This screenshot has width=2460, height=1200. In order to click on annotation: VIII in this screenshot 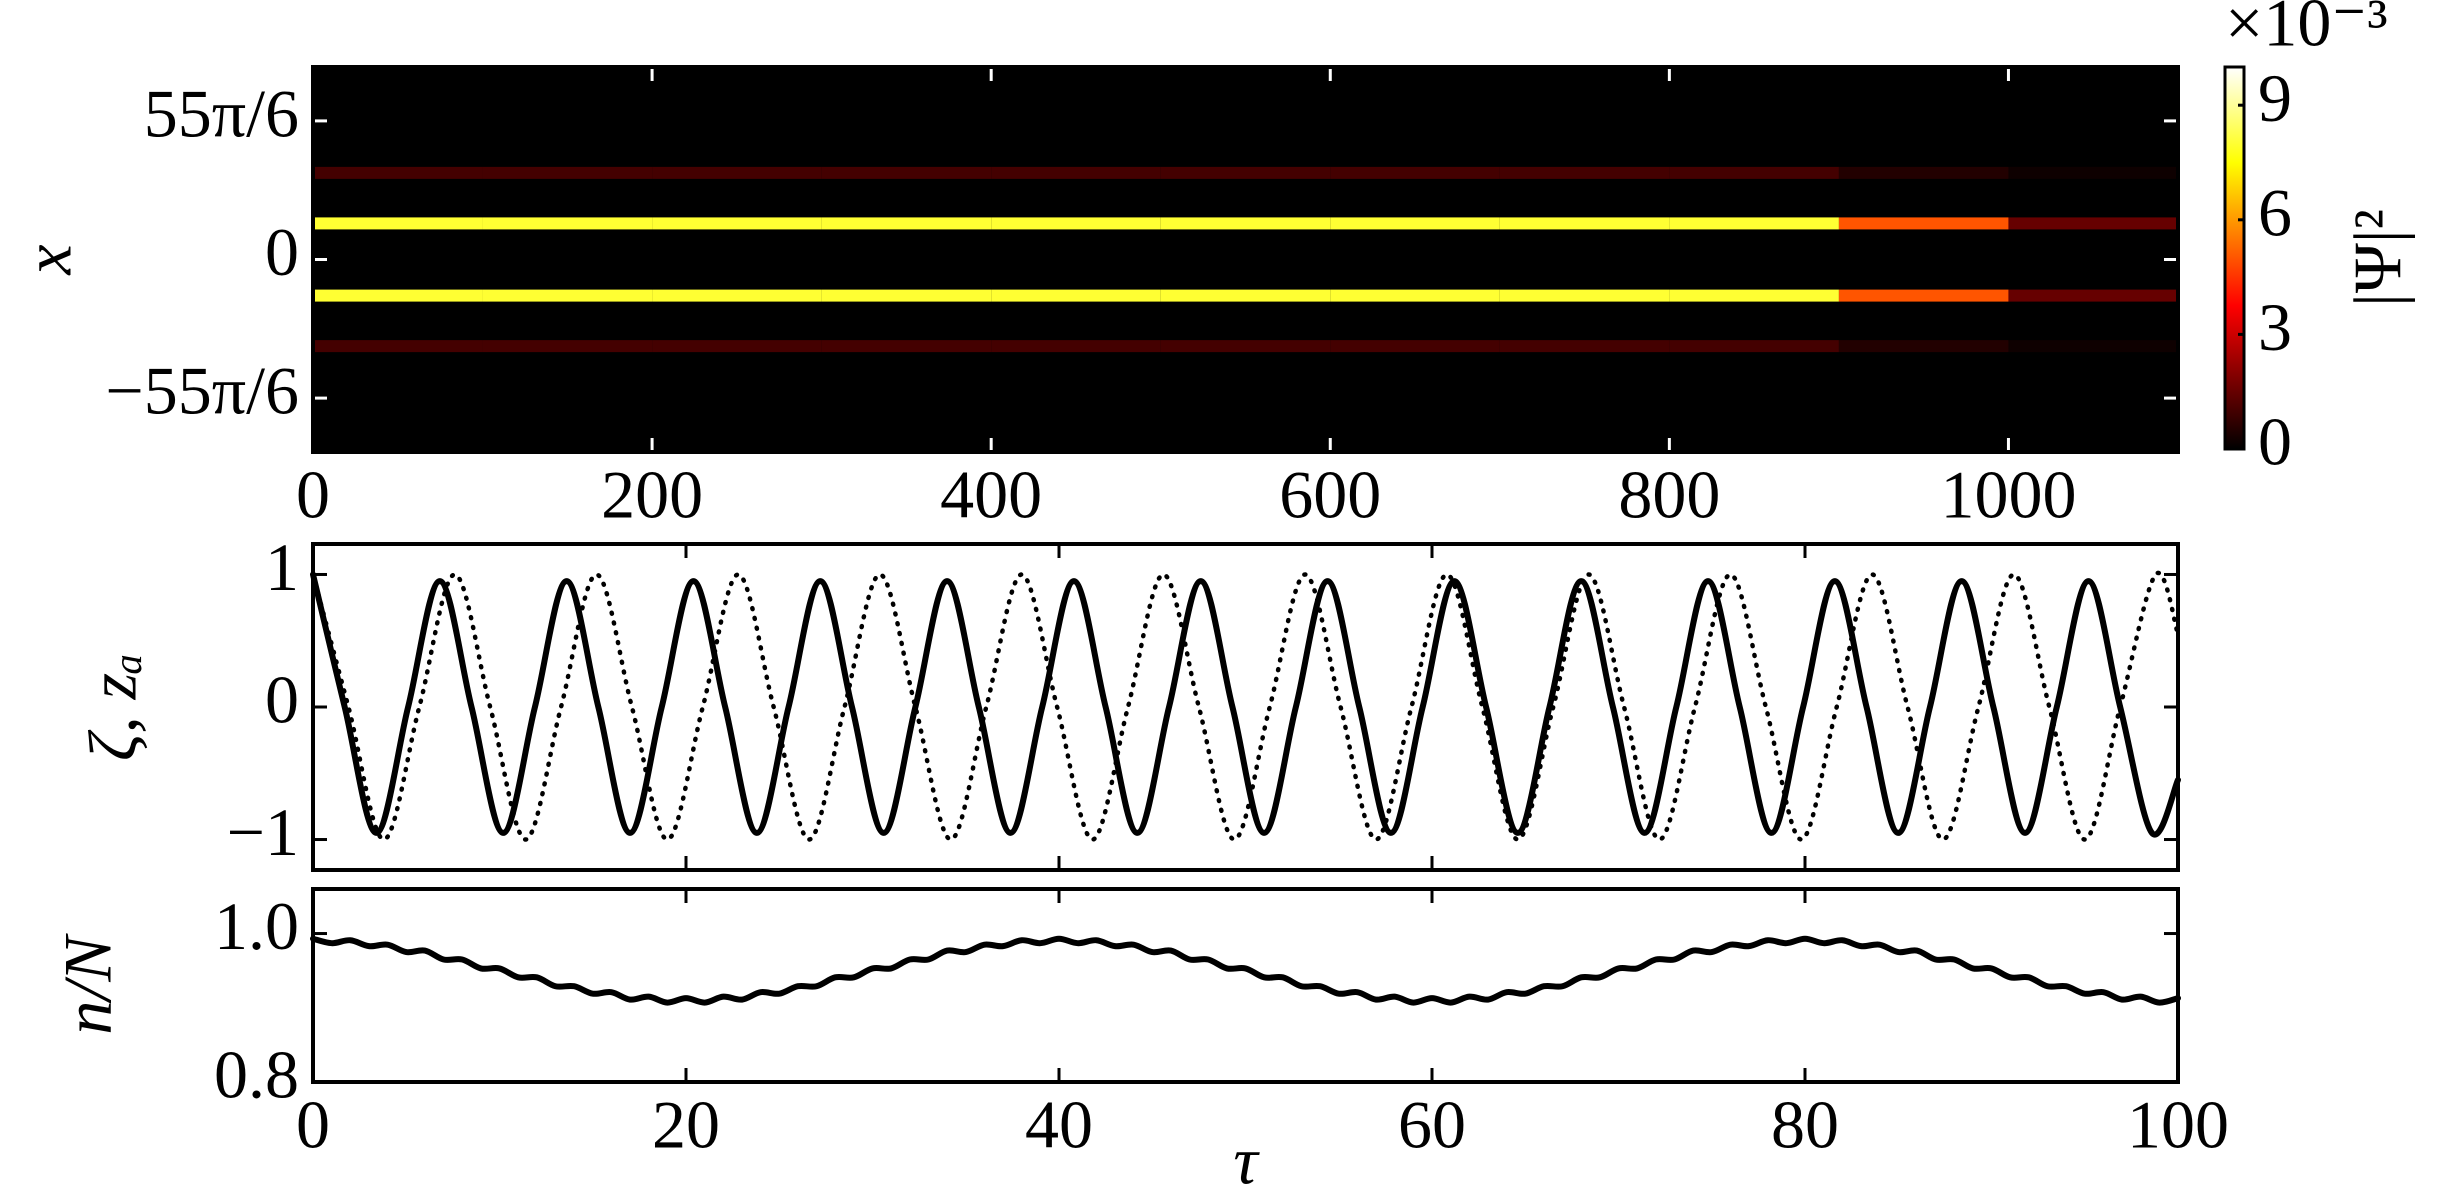, I will do `click(377, 400)`.